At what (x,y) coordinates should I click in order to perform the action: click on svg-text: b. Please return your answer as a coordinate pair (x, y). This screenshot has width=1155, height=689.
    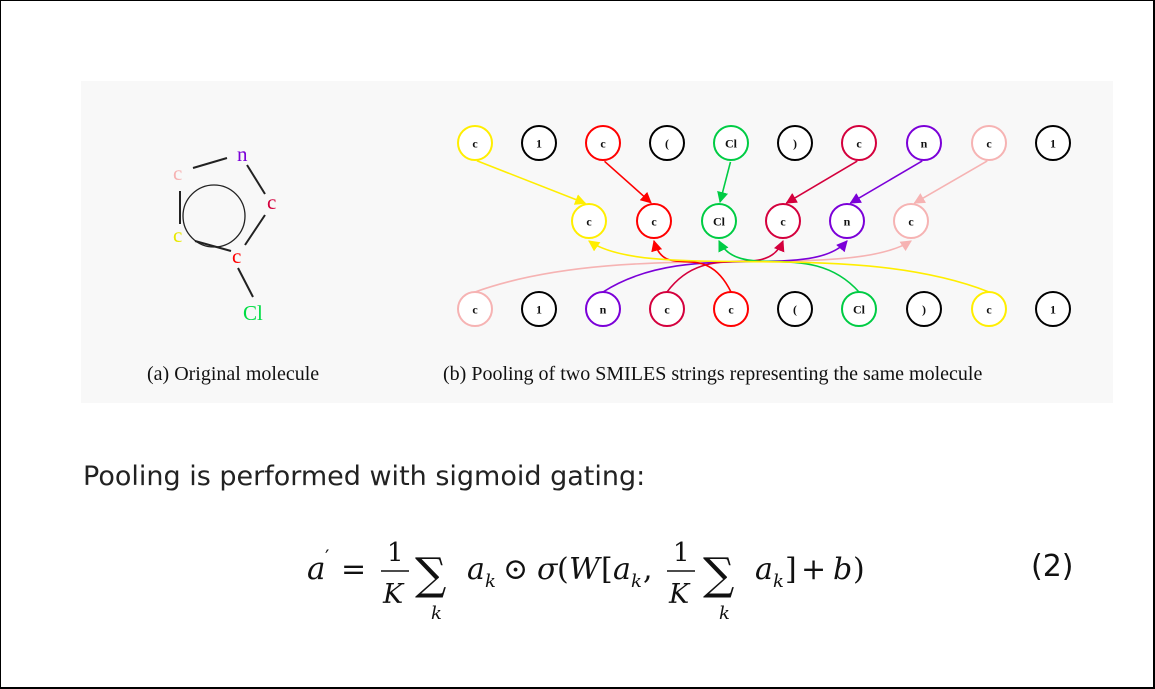
    Looking at the image, I should click on (842, 569).